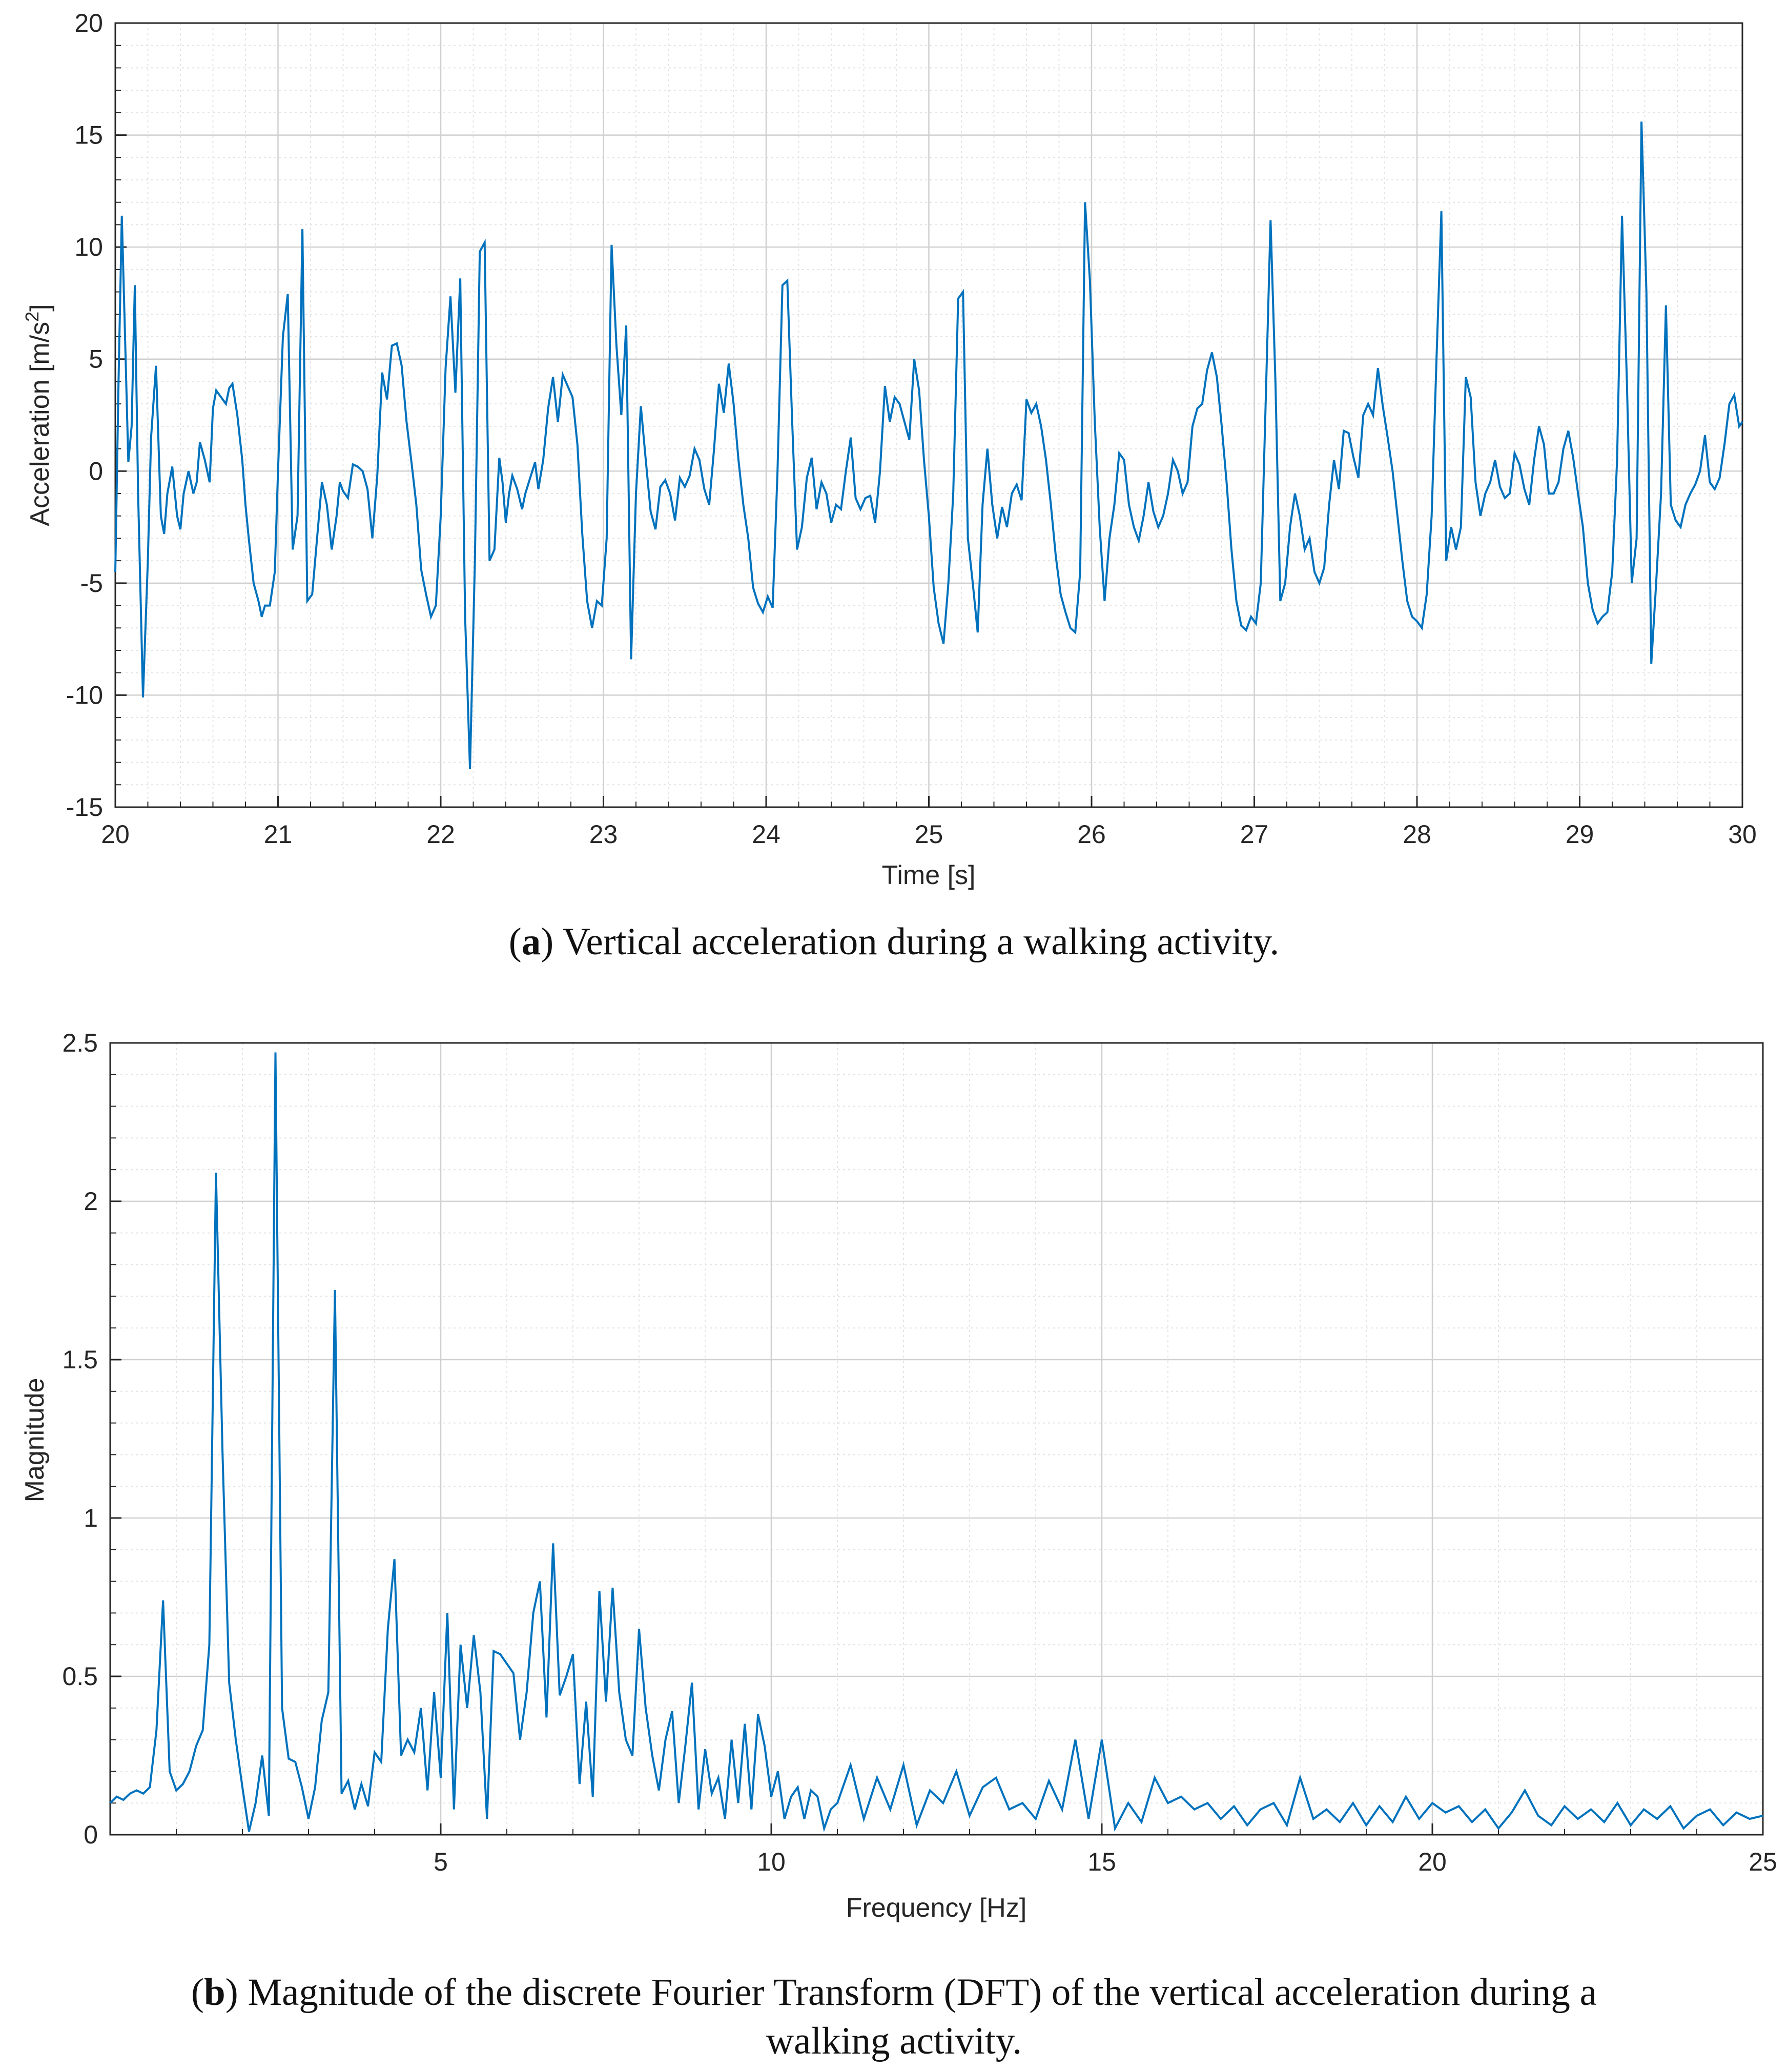 Image resolution: width=1788 pixels, height=2072 pixels. What do you see at coordinates (531, 941) in the screenshot?
I see `caption-a-letter: a` at bounding box center [531, 941].